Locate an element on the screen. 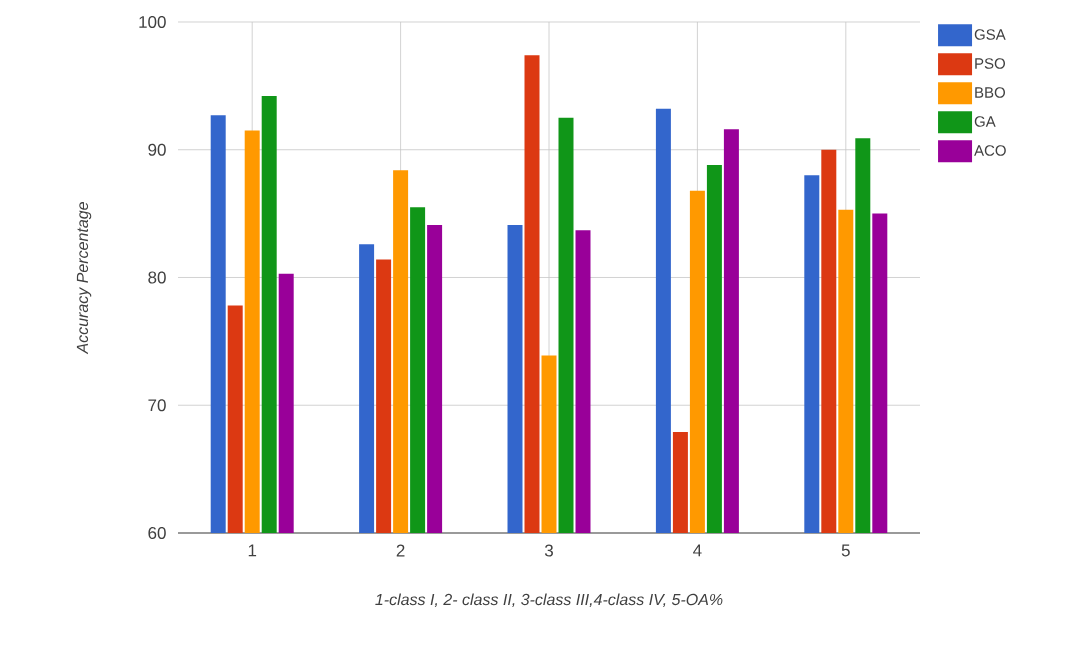  y-tick-label: 70 is located at coordinates (157, 405).